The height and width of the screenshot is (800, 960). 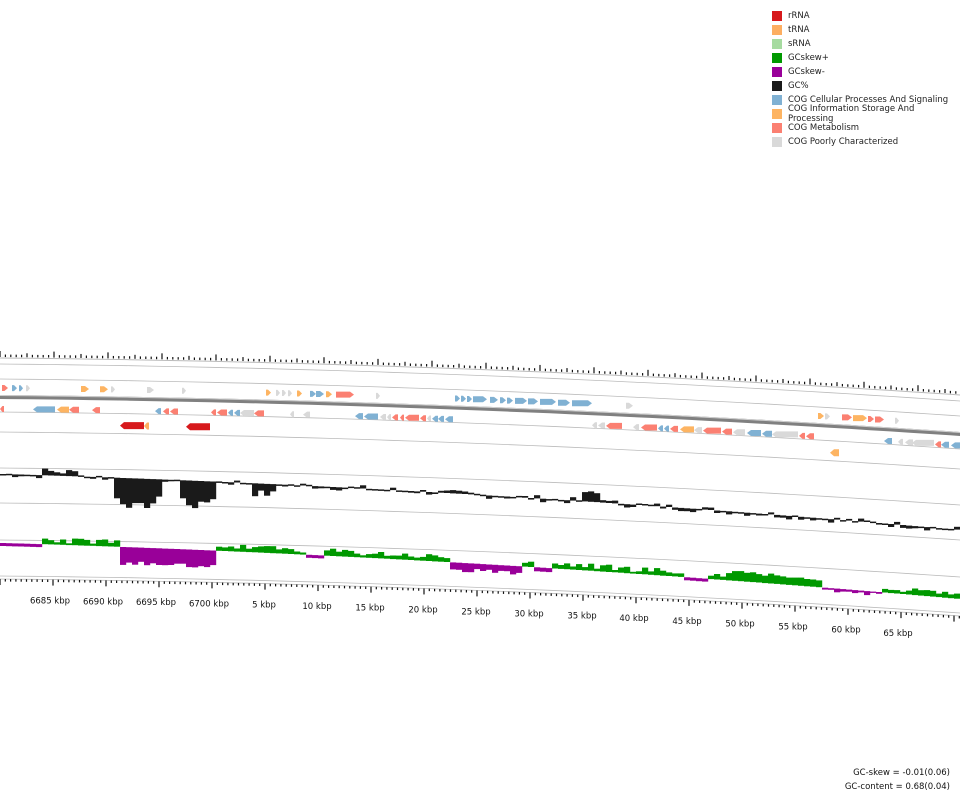 What do you see at coordinates (475, 612) in the screenshot?
I see `axis-label: 25 kbp` at bounding box center [475, 612].